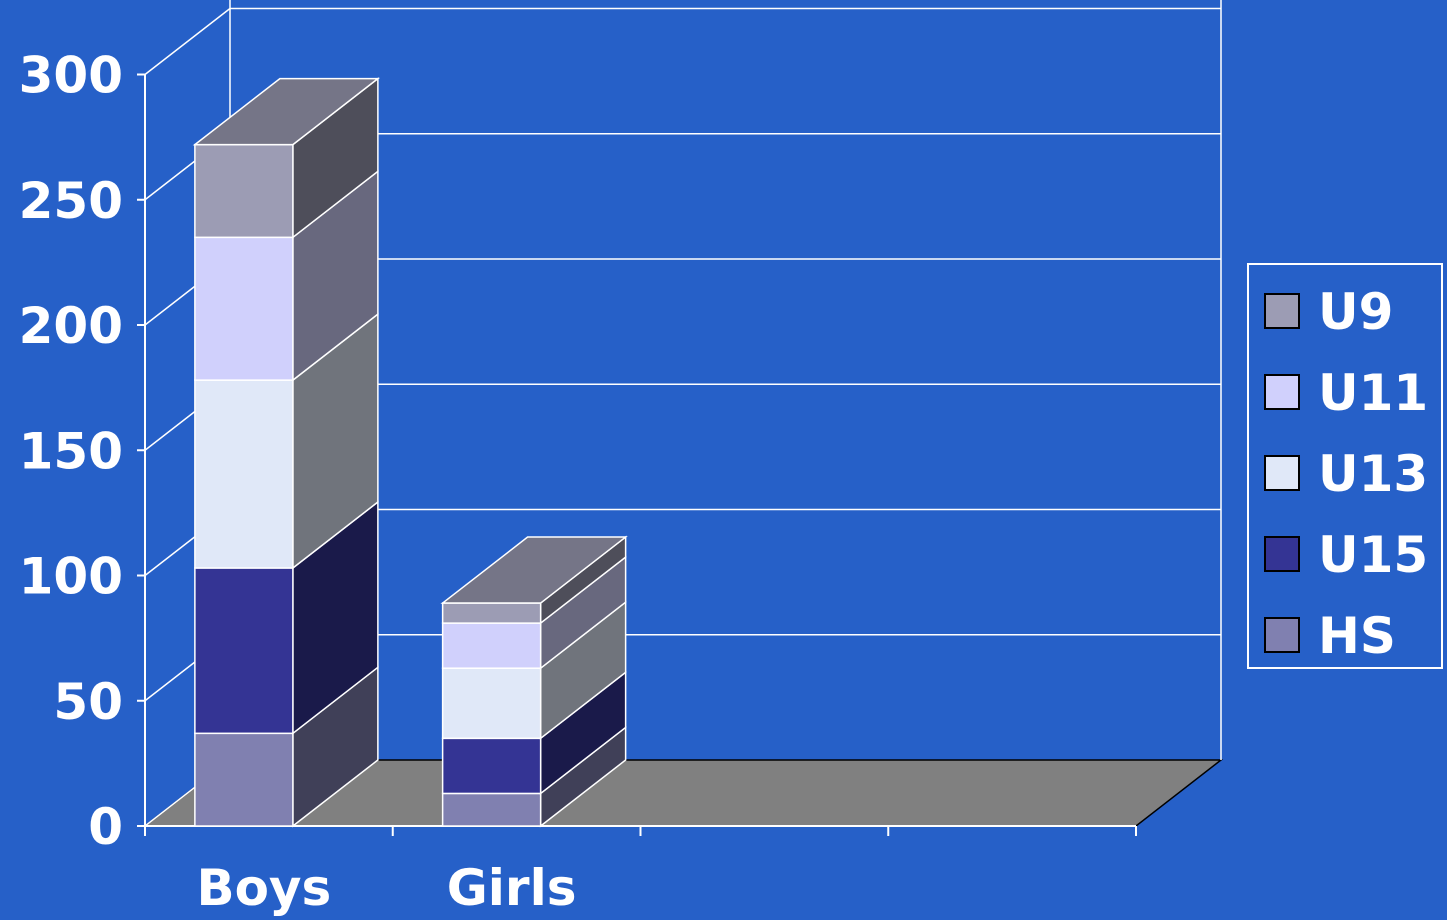 This screenshot has height=920, width=1447. I want to click on y-tick-label: 250, so click(71, 201).